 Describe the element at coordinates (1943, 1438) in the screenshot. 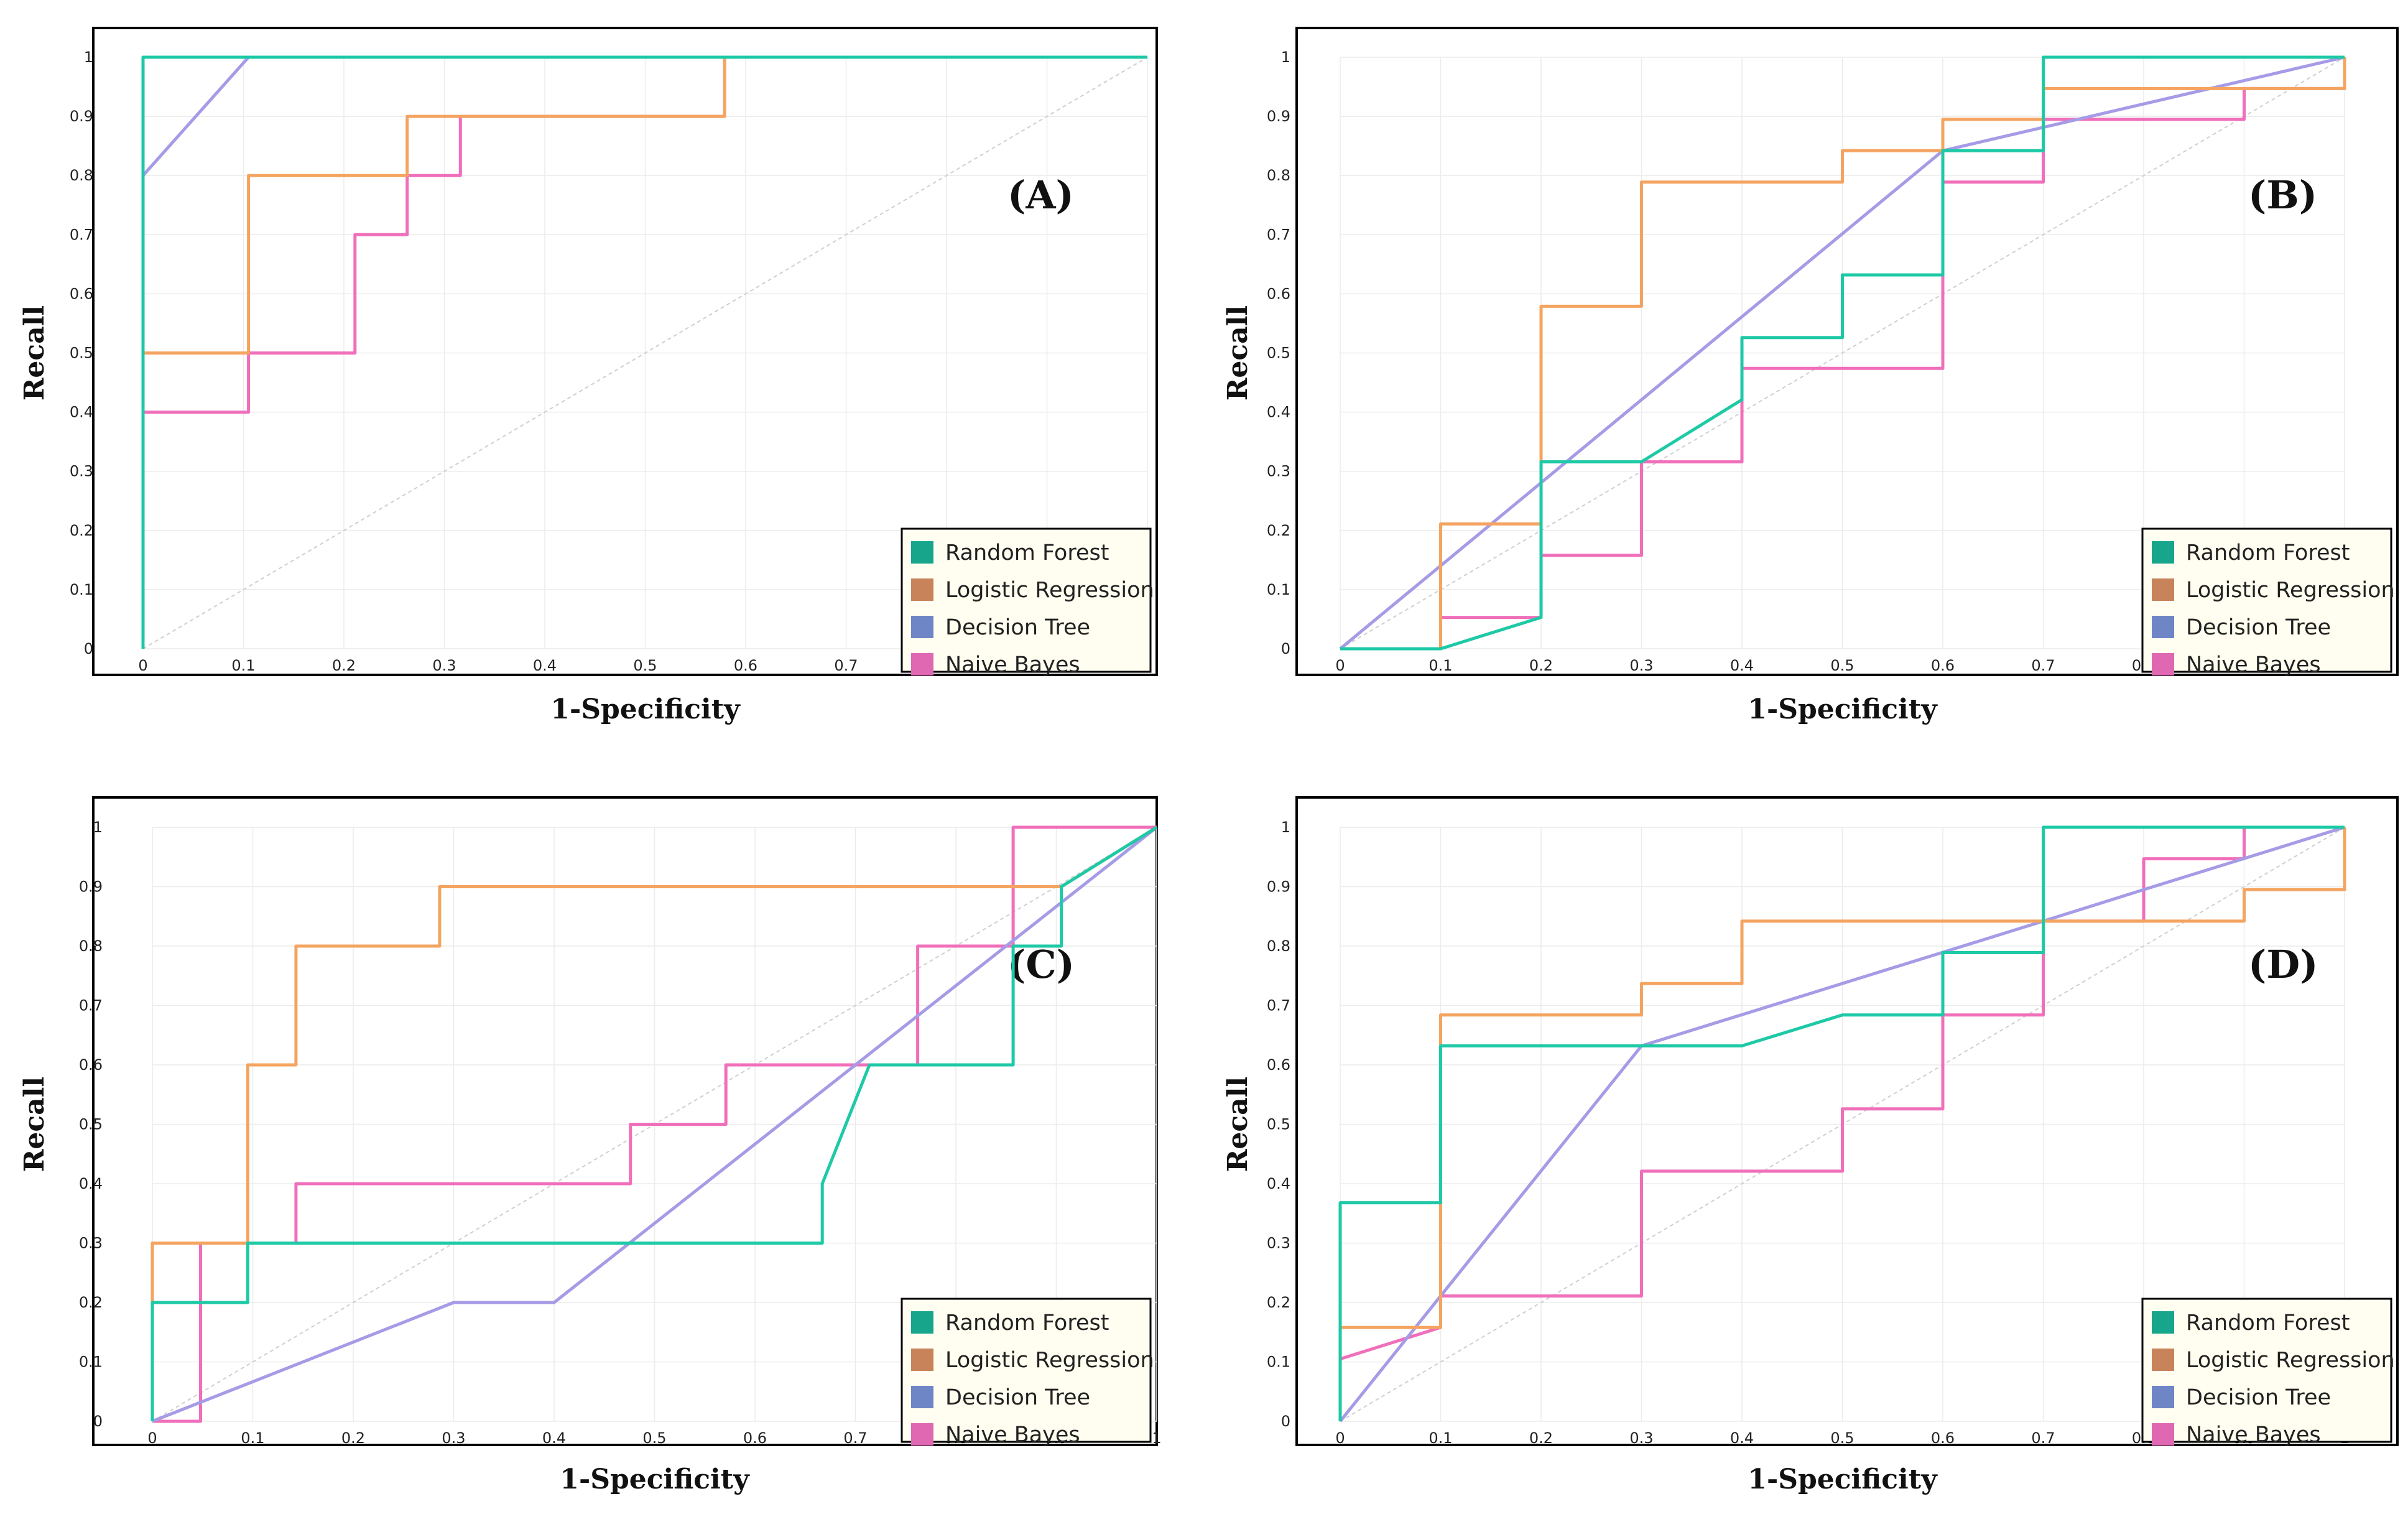

I see `x-tick-label: 0.6` at that location.